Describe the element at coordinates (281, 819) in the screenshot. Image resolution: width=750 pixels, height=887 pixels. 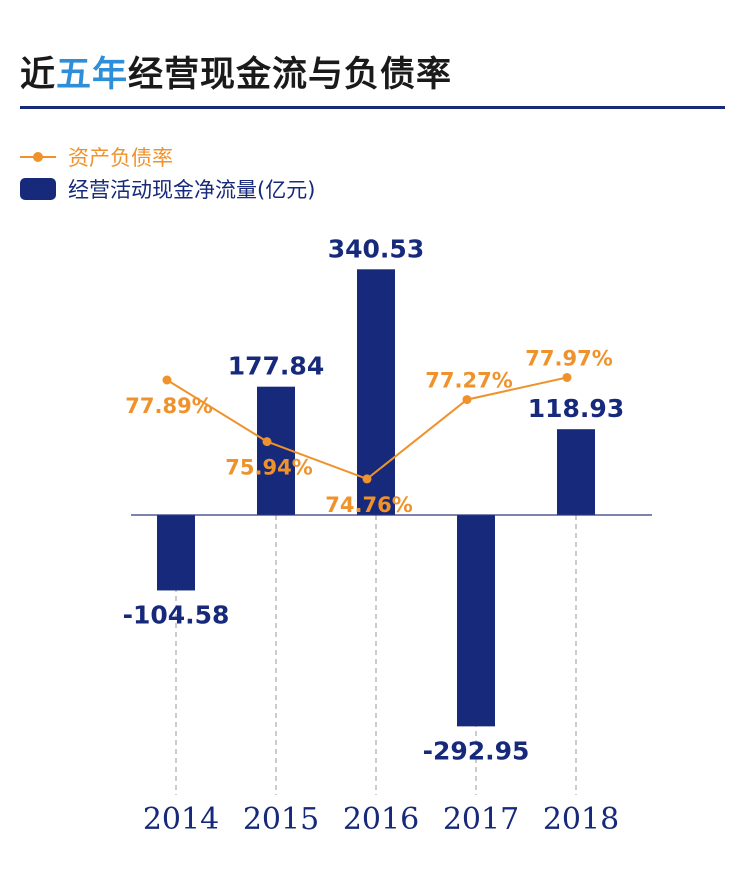
I see `x-axis-label-2015: 2015` at that location.